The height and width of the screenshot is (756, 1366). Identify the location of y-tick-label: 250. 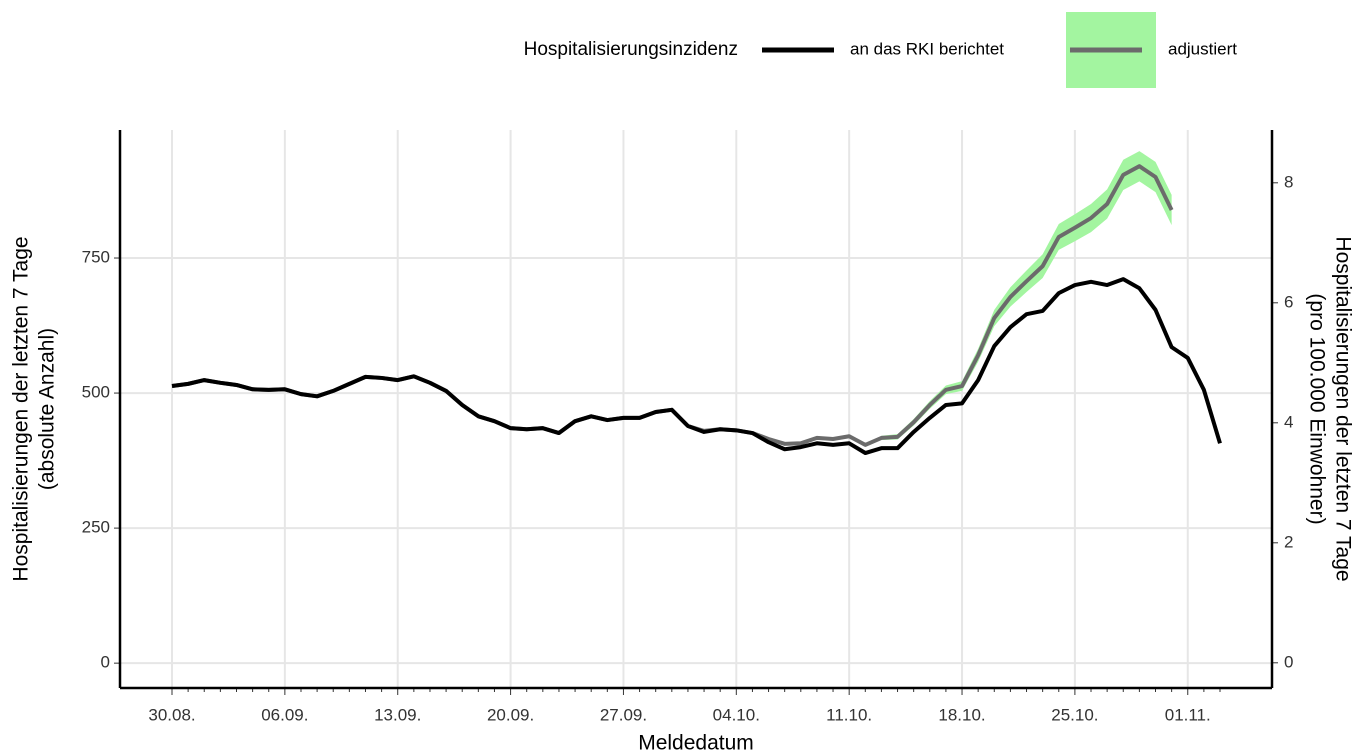
(96, 527).